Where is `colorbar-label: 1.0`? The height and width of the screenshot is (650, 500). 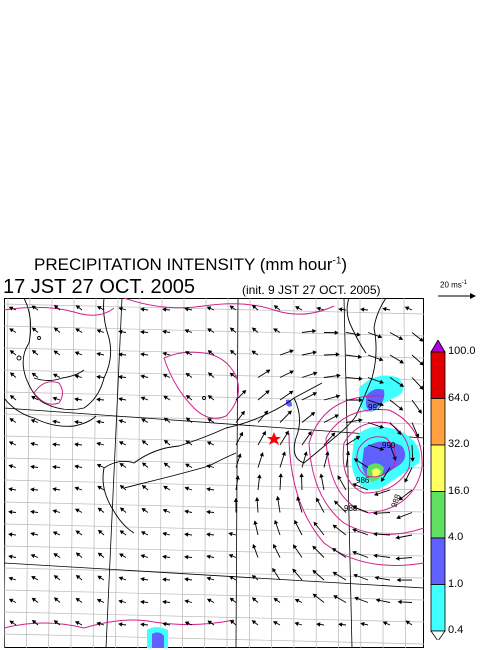 colorbar-label: 1.0 is located at coordinates (456, 583).